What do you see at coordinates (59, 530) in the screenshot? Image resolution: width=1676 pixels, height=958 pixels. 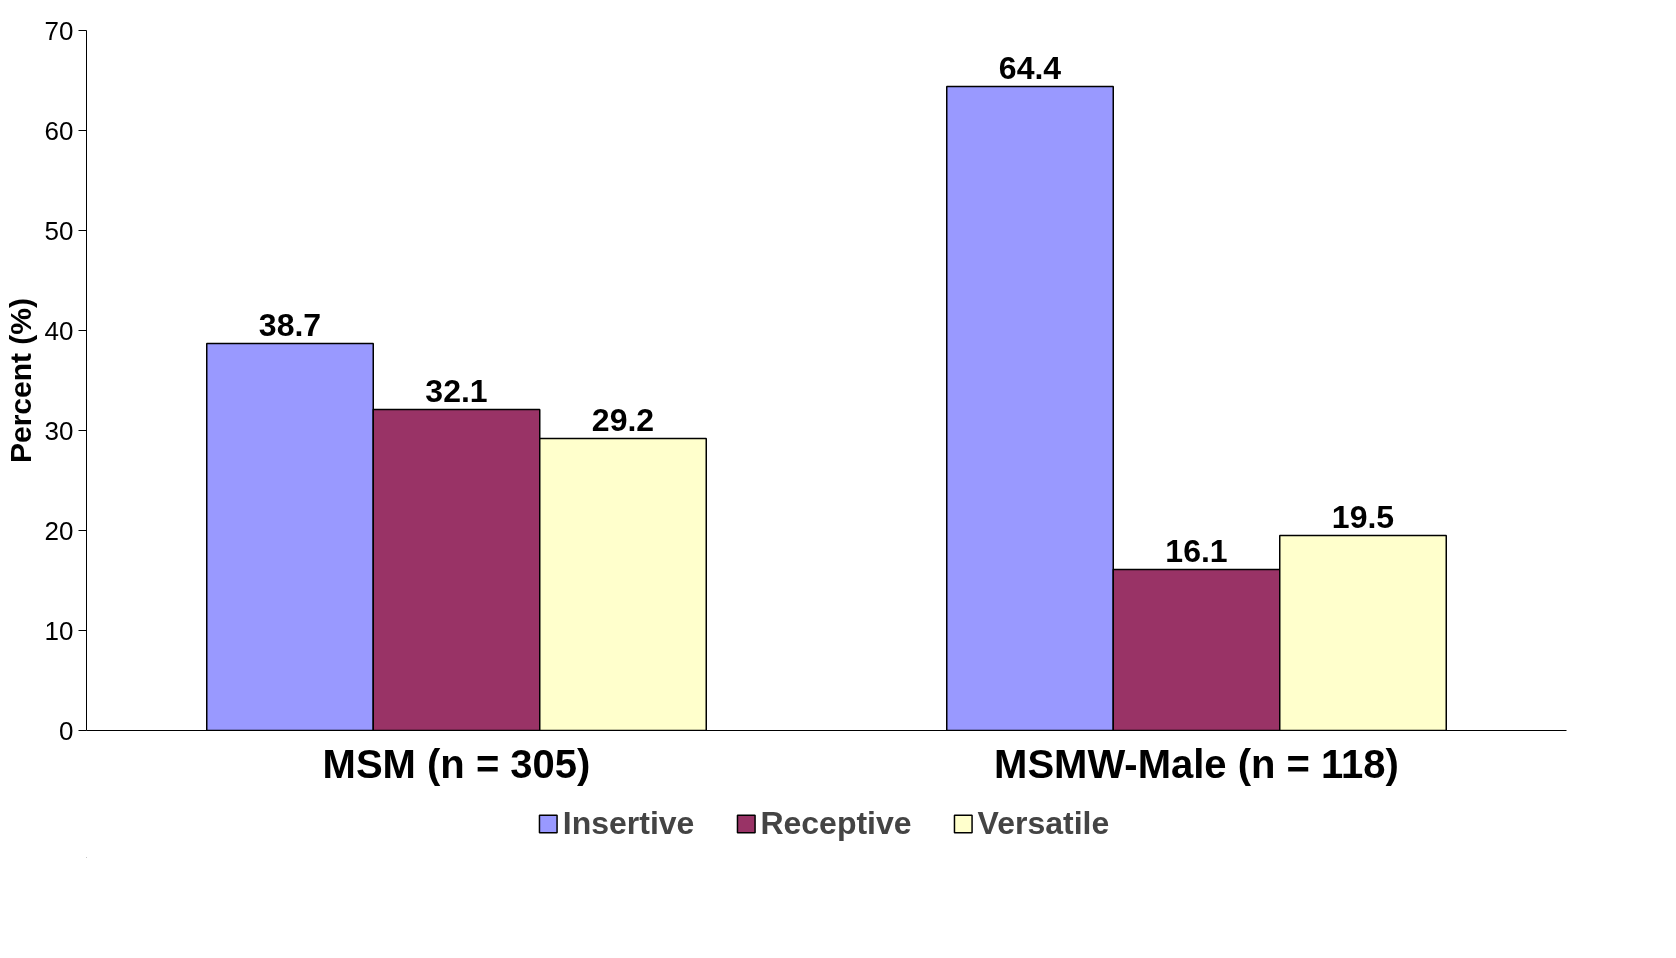 I see `y-tick-label: 20` at bounding box center [59, 530].